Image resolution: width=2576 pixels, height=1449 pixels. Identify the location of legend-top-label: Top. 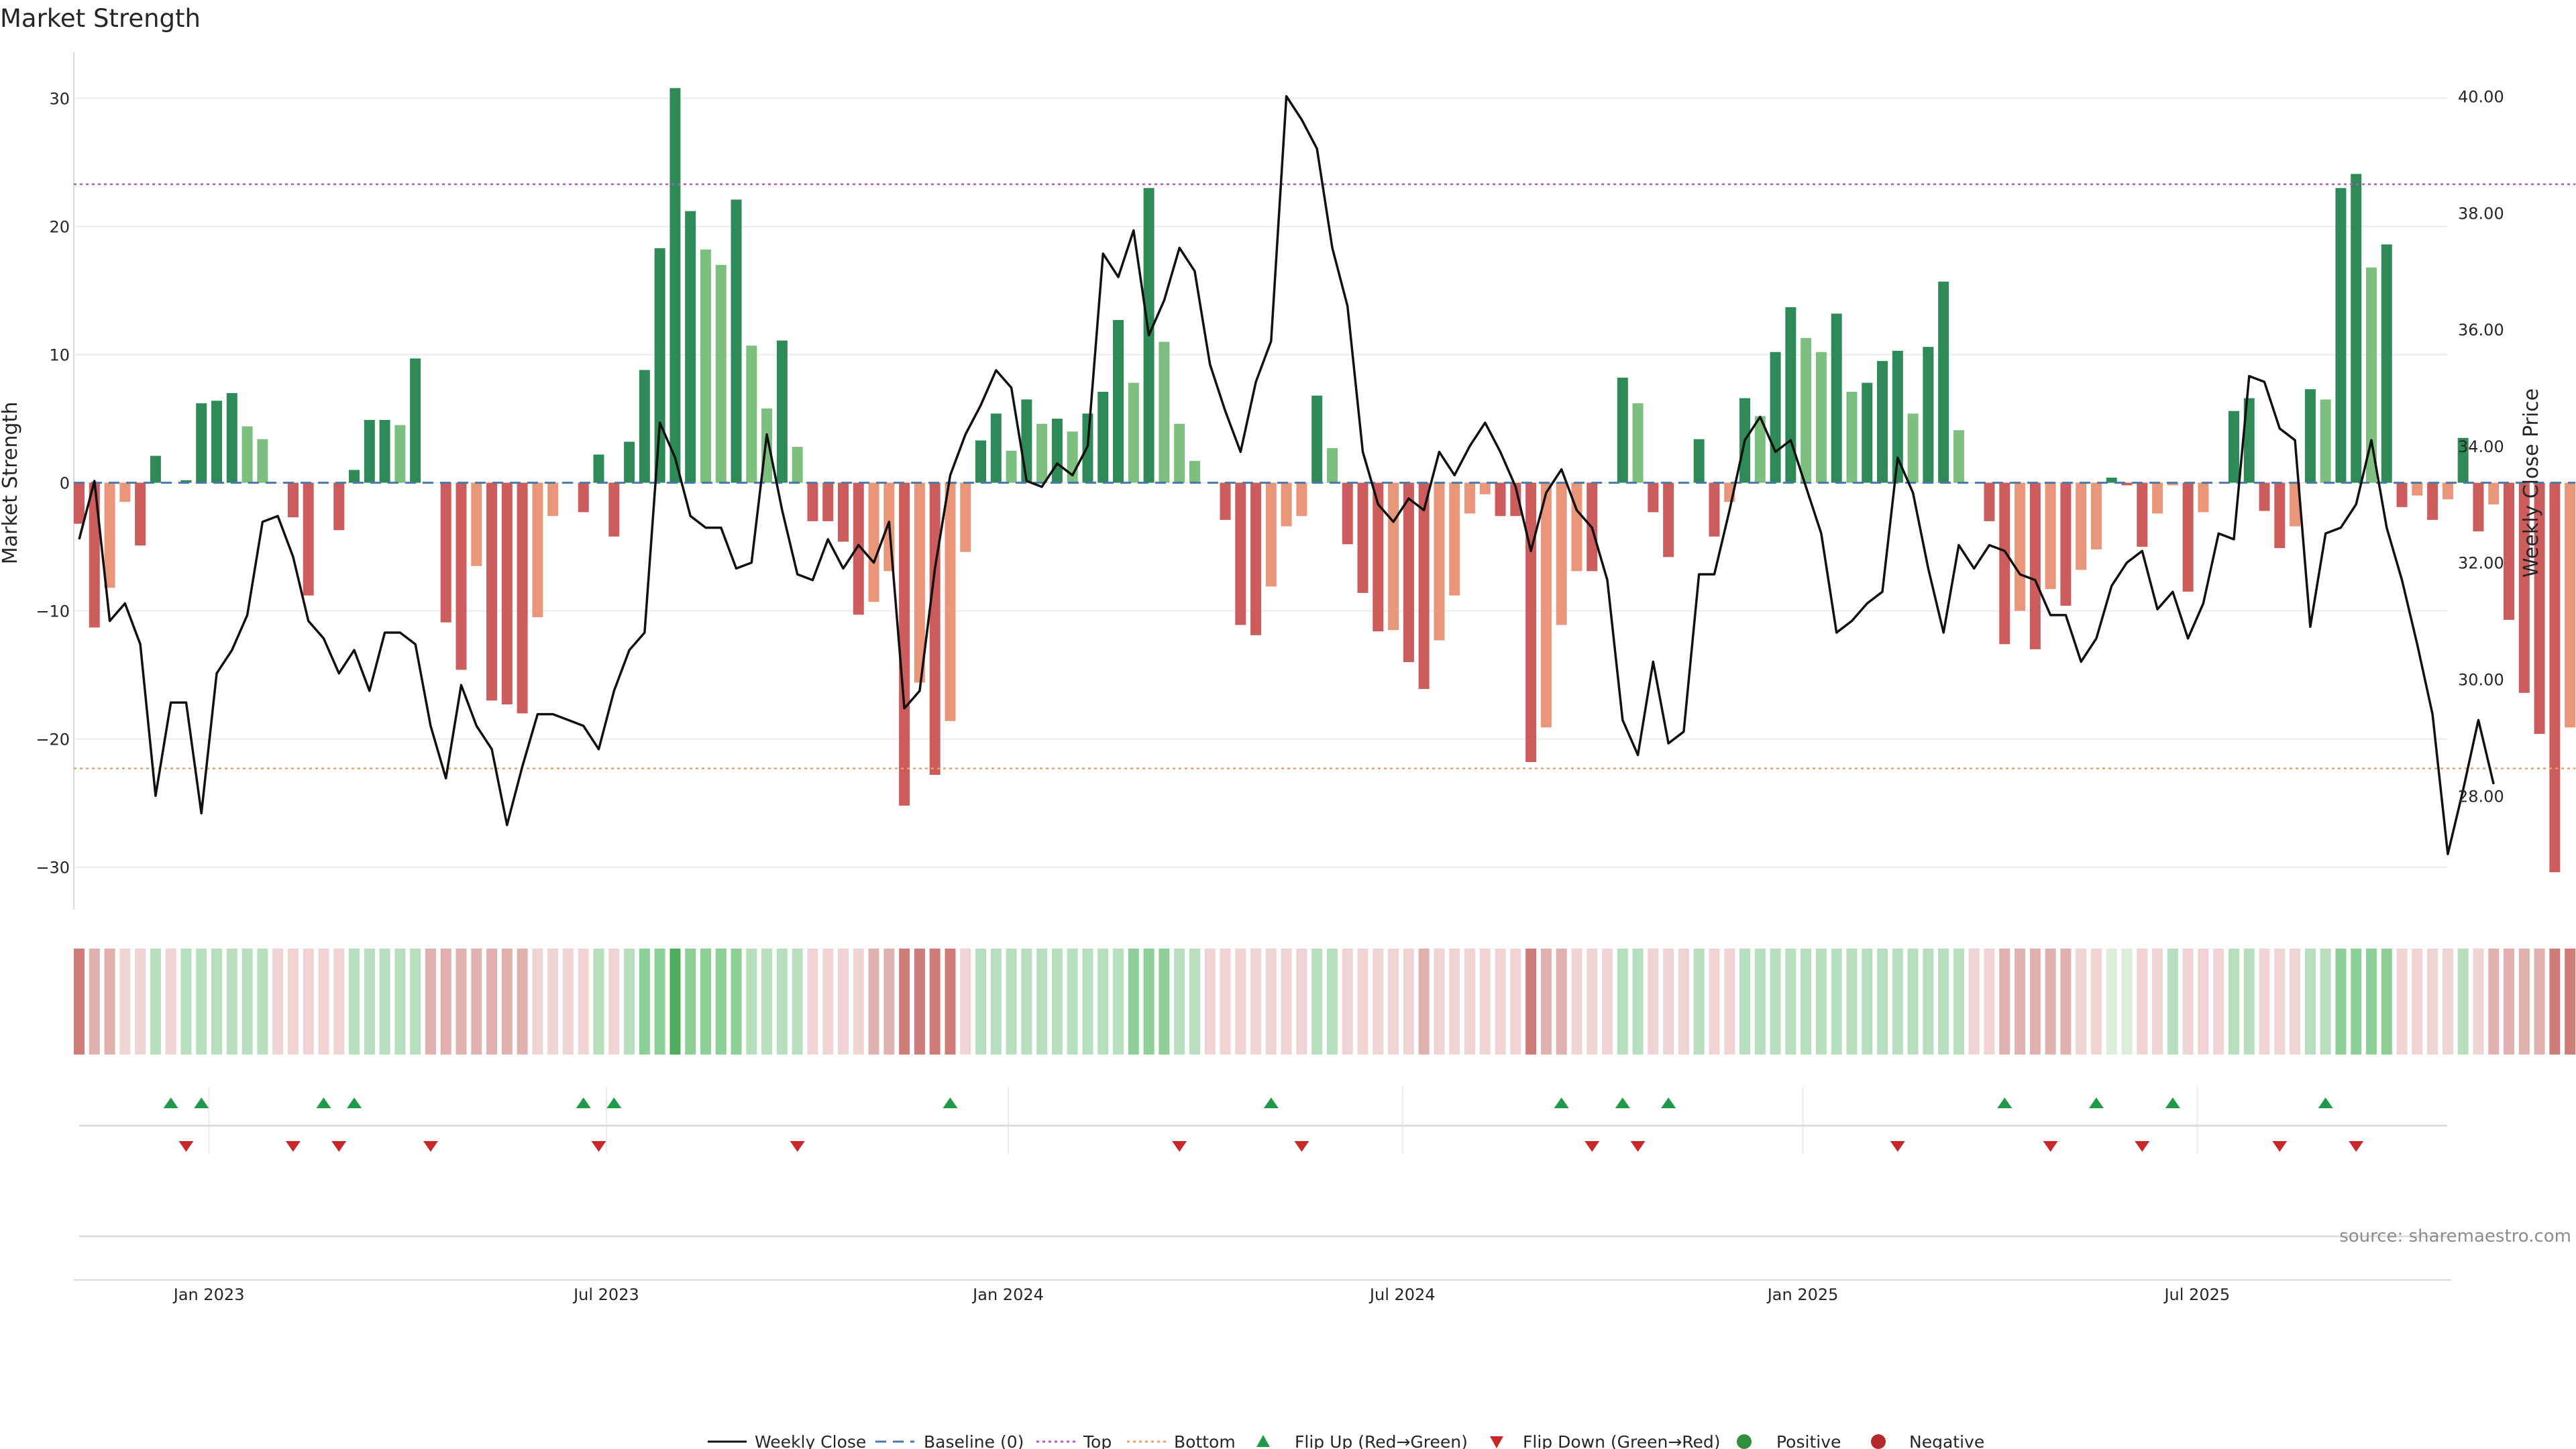
(1097, 1440).